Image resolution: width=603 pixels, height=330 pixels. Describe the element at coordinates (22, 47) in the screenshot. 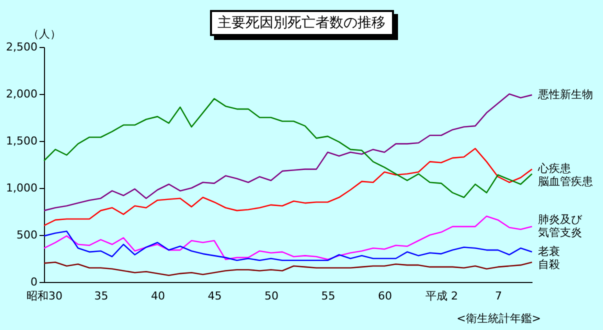

I see `y-tick-label: 2,500` at that location.